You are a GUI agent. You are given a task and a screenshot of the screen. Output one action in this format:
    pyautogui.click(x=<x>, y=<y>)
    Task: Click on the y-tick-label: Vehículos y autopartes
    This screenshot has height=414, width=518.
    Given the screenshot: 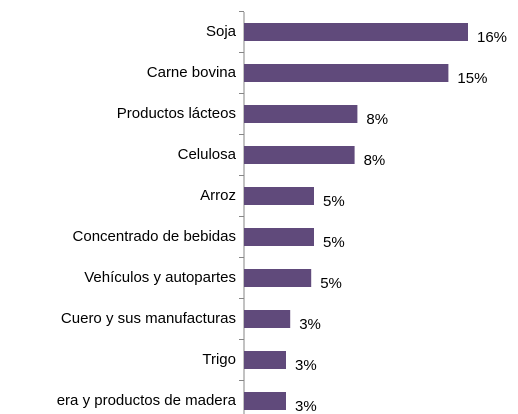 What is the action you would take?
    pyautogui.click(x=160, y=277)
    